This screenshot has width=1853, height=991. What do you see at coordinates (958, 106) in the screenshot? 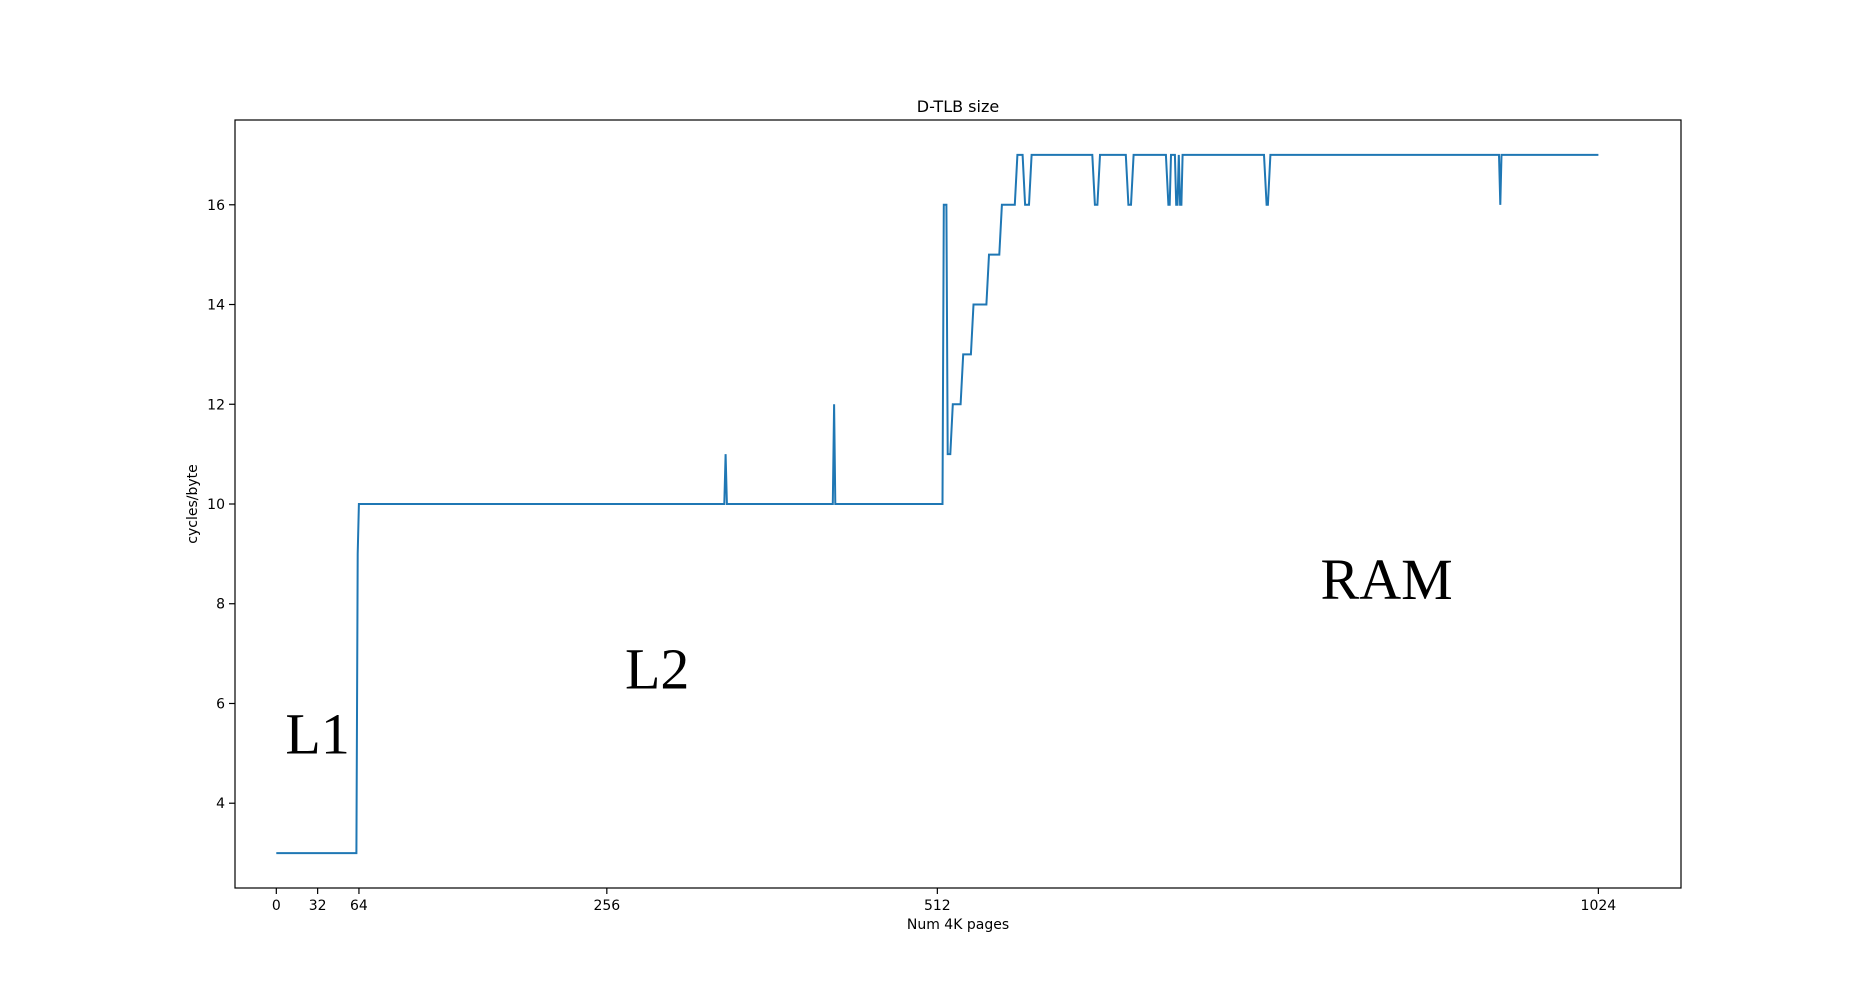
I see `chart-title: D-TLB size` at bounding box center [958, 106].